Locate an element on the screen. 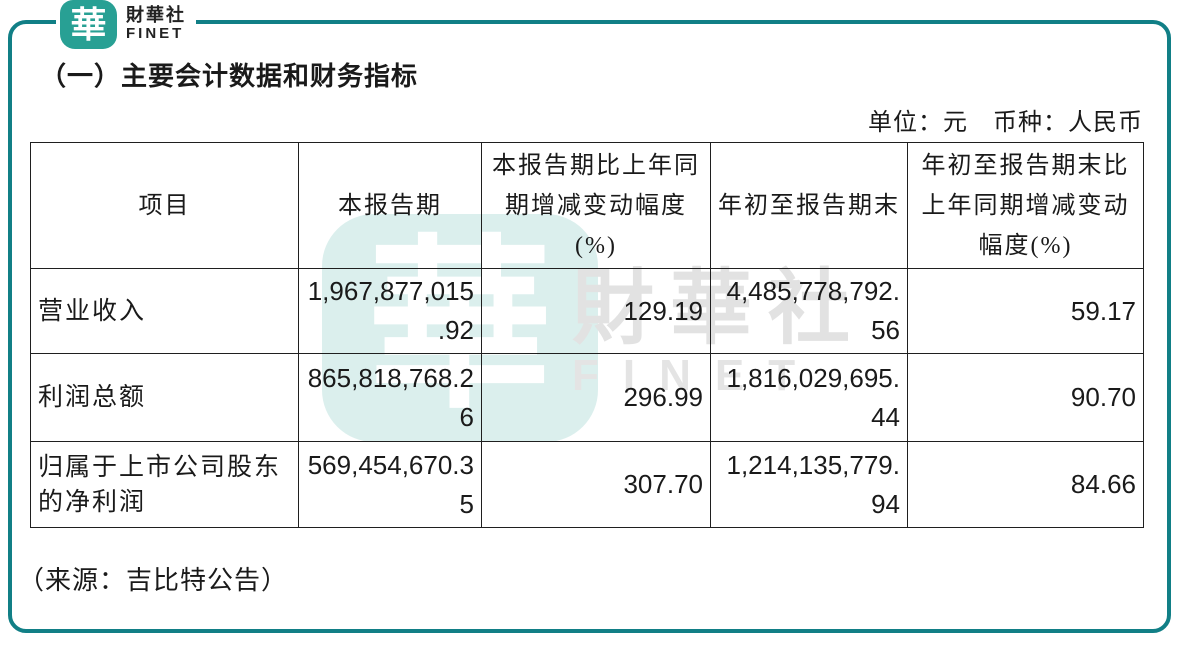 The height and width of the screenshot is (657, 1179). cell-total-profit-item: 利润总额 is located at coordinates (164, 397).